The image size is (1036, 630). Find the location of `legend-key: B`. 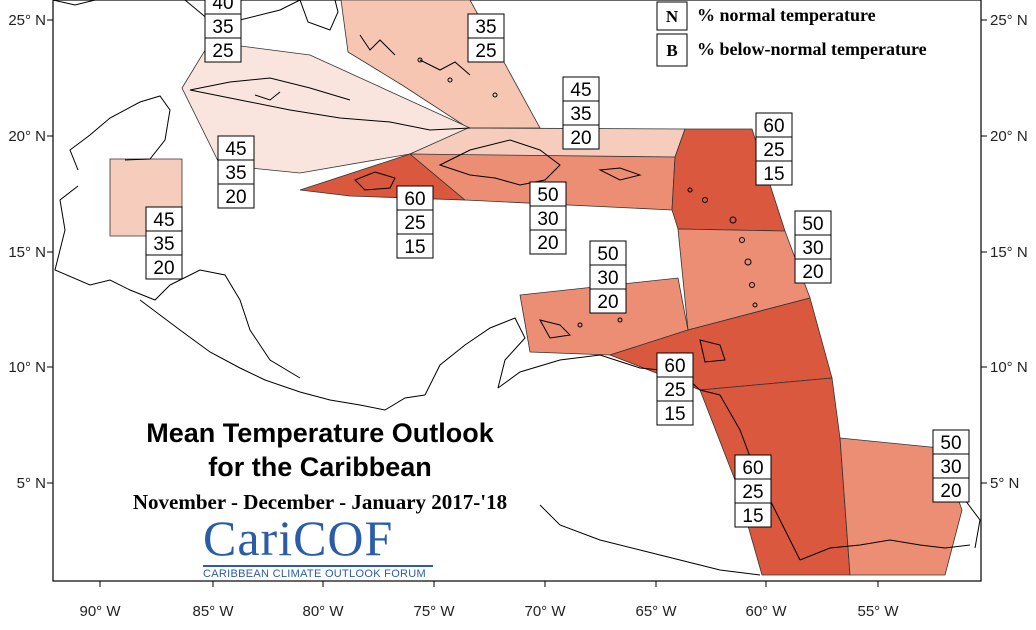

legend-key: B is located at coordinates (671, 50).